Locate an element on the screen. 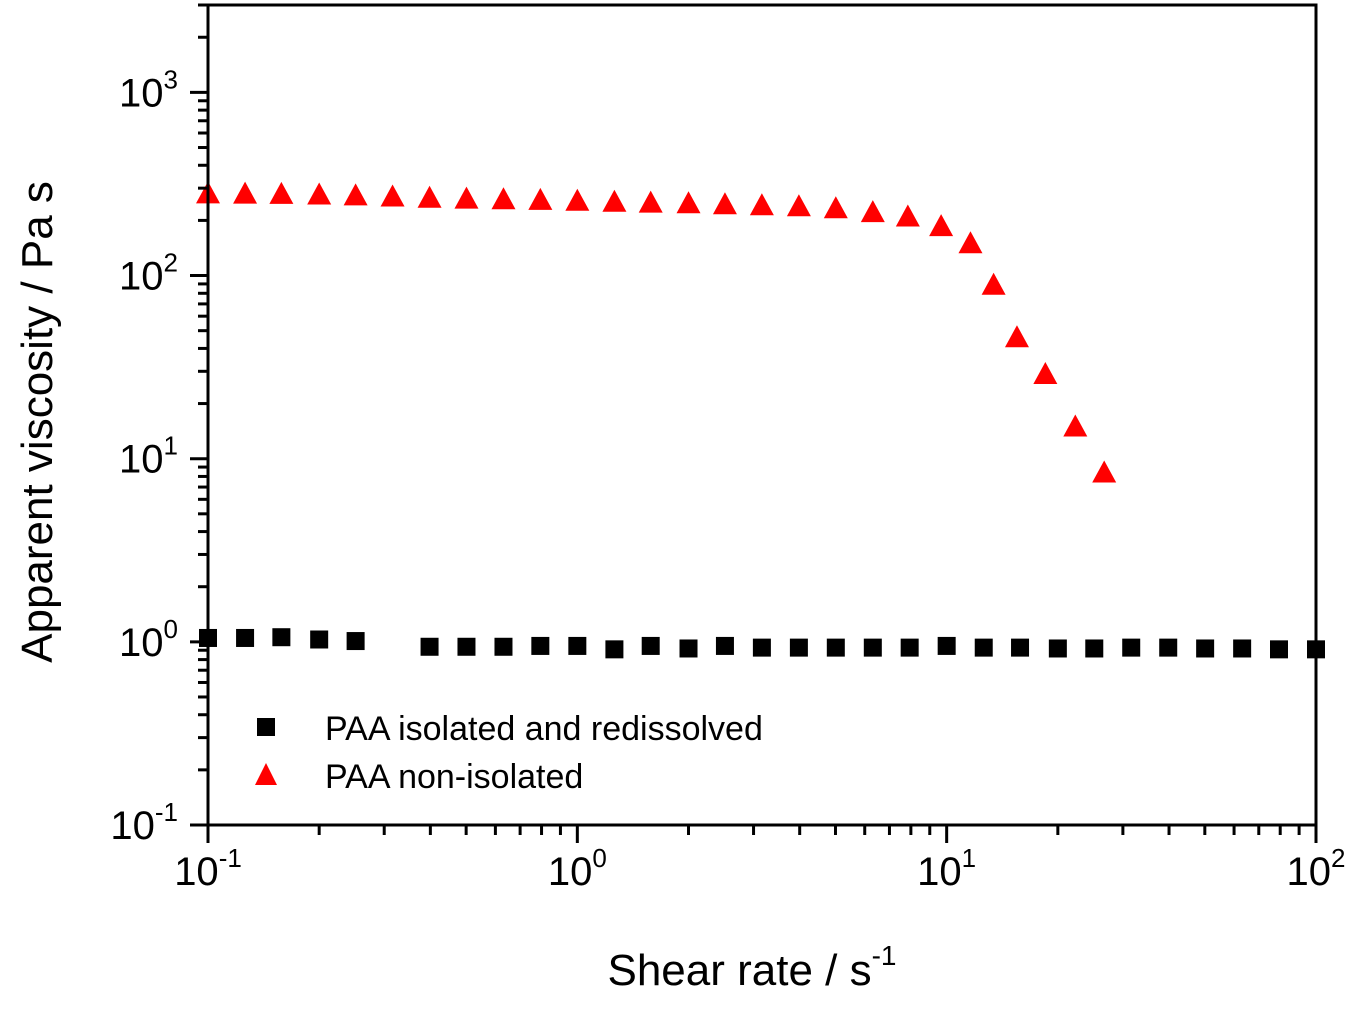 Image resolution: width=1345 pixels, height=1017 pixels. y-tick-label: 10² is located at coordinates (148, 273).